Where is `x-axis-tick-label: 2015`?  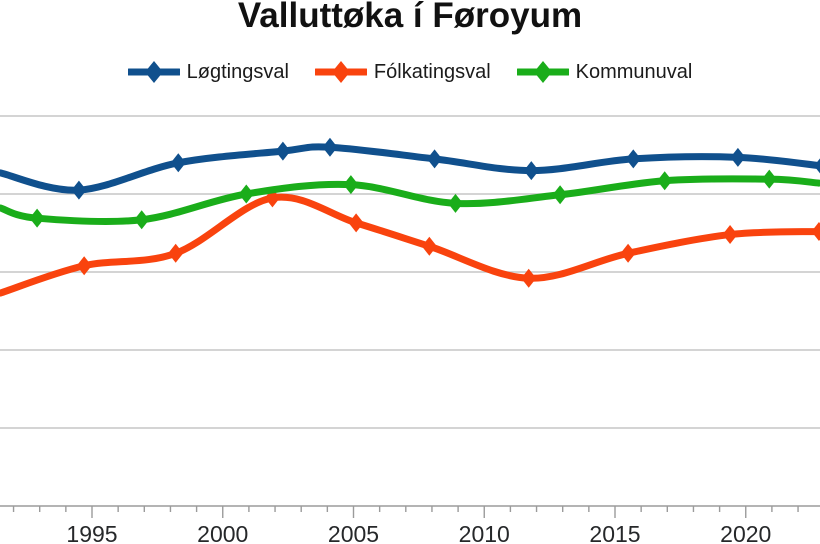 x-axis-tick-label: 2015 is located at coordinates (614, 532).